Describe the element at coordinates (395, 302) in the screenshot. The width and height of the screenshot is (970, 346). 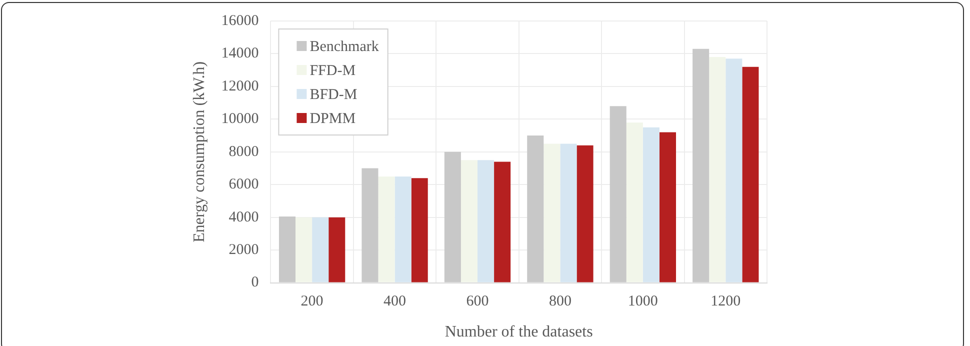
I see `x-tick-label: 400` at that location.